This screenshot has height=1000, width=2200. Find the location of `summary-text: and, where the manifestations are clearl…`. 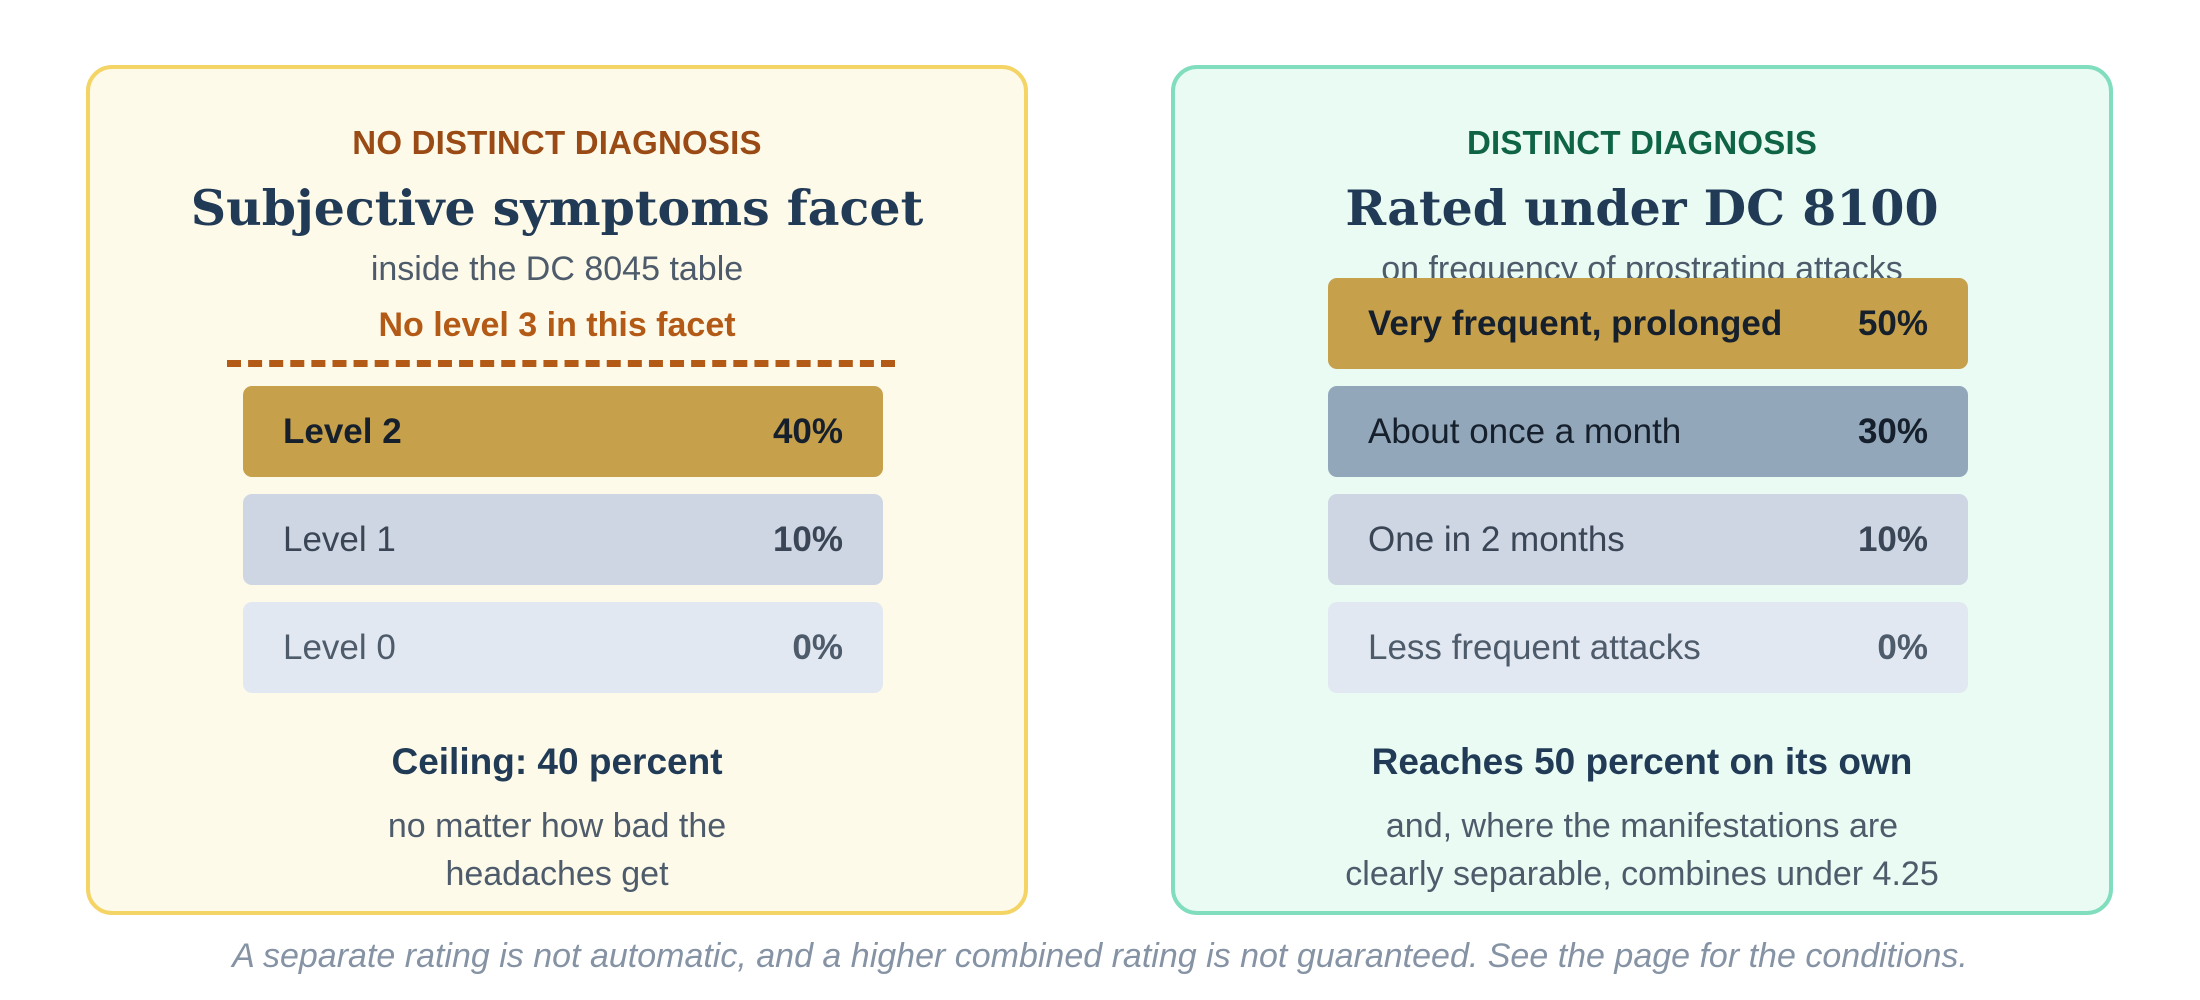

summary-text: and, where the manifestations are clearl… is located at coordinates (1642, 850).